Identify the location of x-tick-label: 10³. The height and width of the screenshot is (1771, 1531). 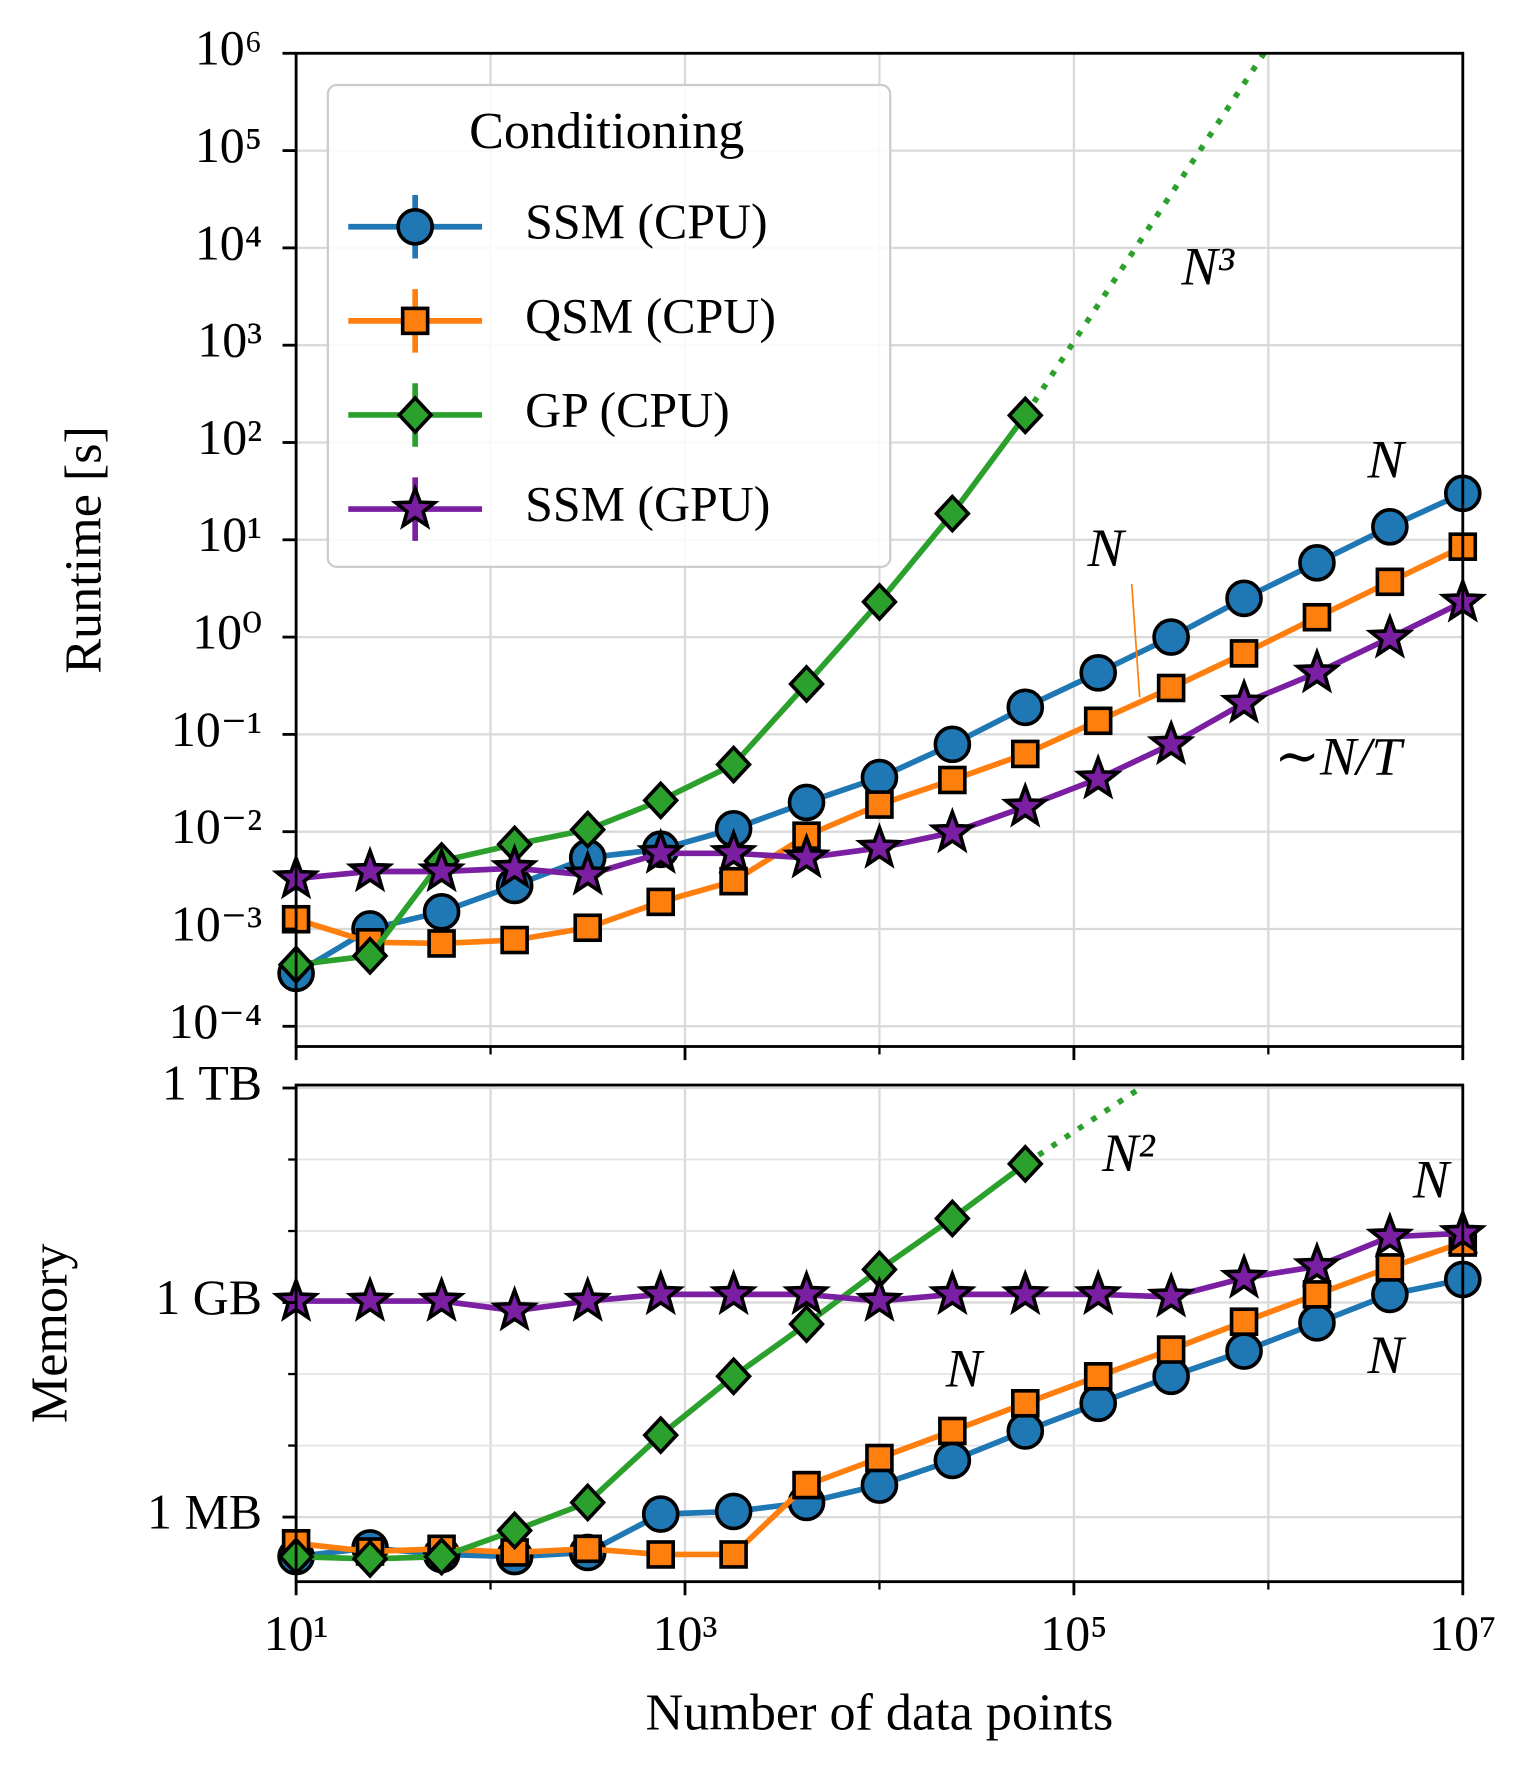
(685, 1633).